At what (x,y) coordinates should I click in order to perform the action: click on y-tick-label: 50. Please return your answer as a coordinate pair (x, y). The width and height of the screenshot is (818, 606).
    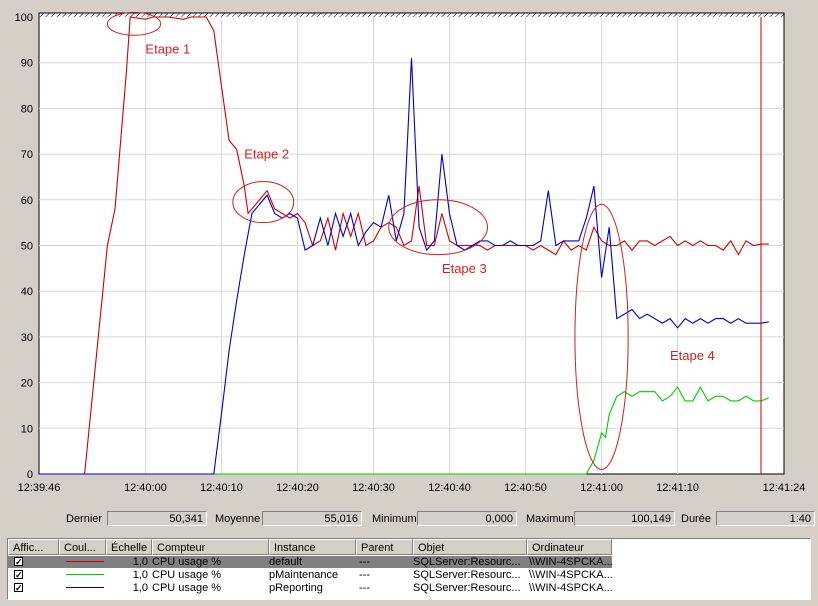
    Looking at the image, I should click on (27, 247).